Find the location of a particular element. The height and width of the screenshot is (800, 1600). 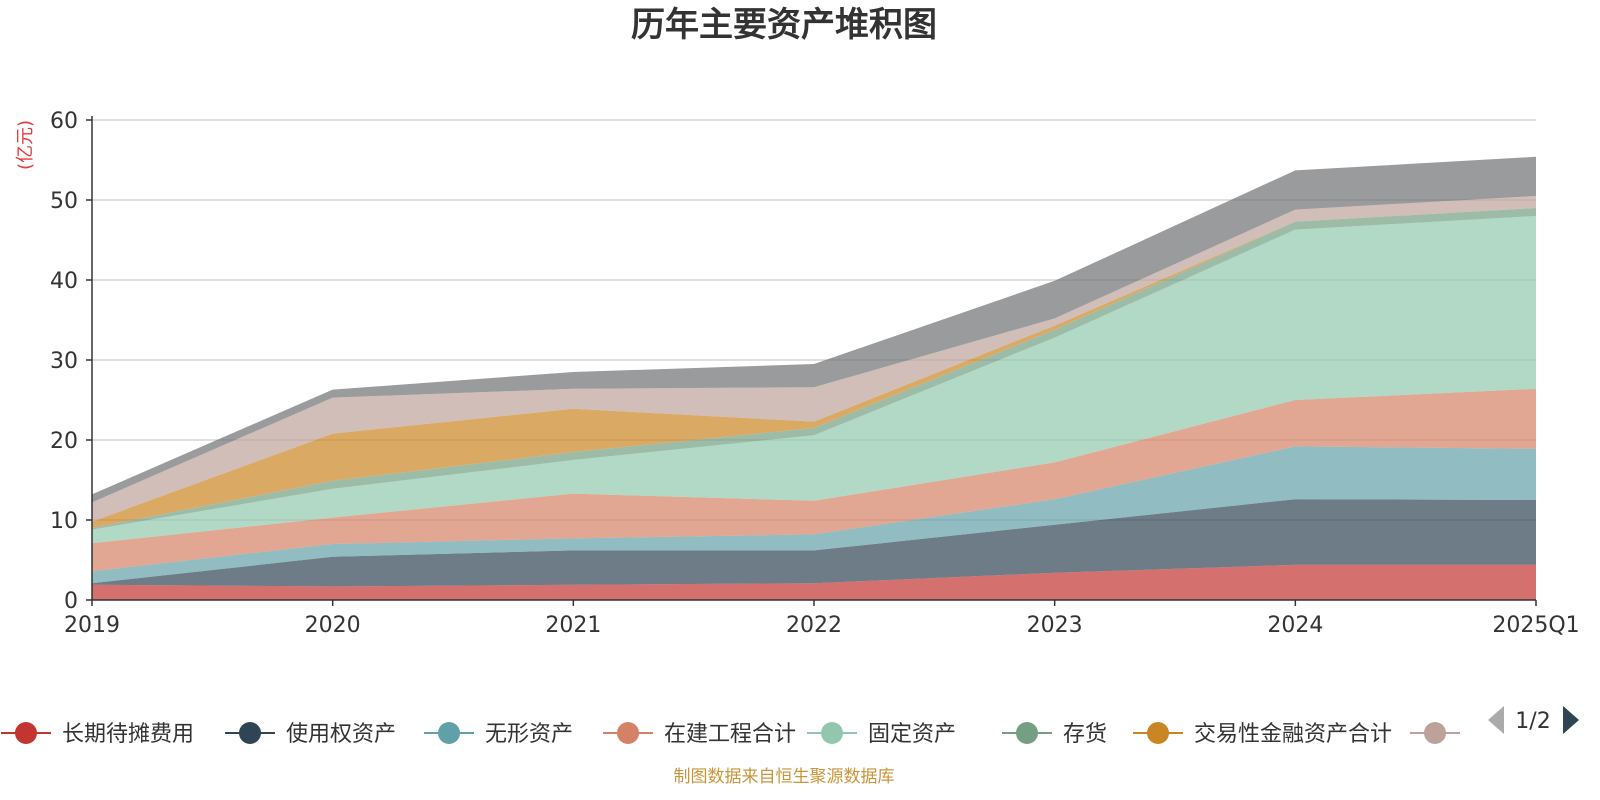

y-tick-label: 60 is located at coordinates (64, 121).